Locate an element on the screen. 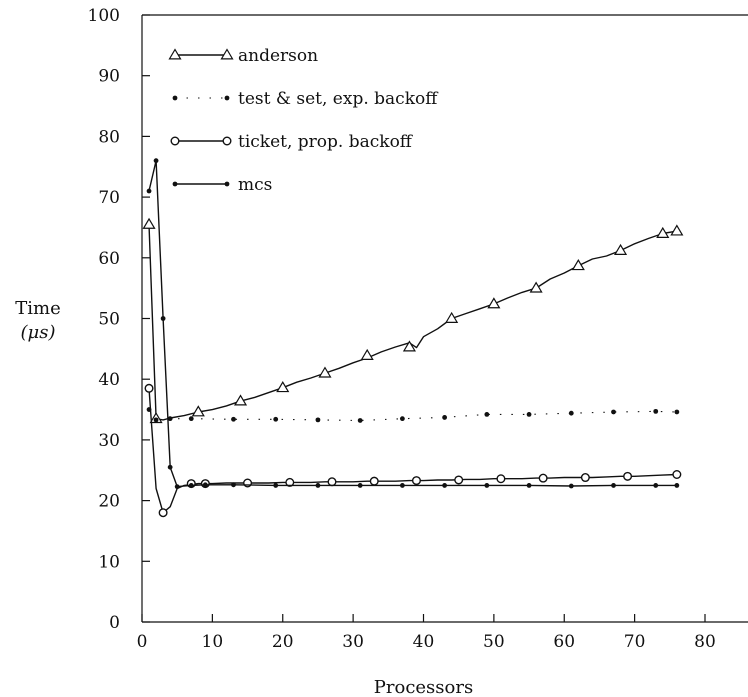  legend-item-mcs: mcs is located at coordinates (222, 185).